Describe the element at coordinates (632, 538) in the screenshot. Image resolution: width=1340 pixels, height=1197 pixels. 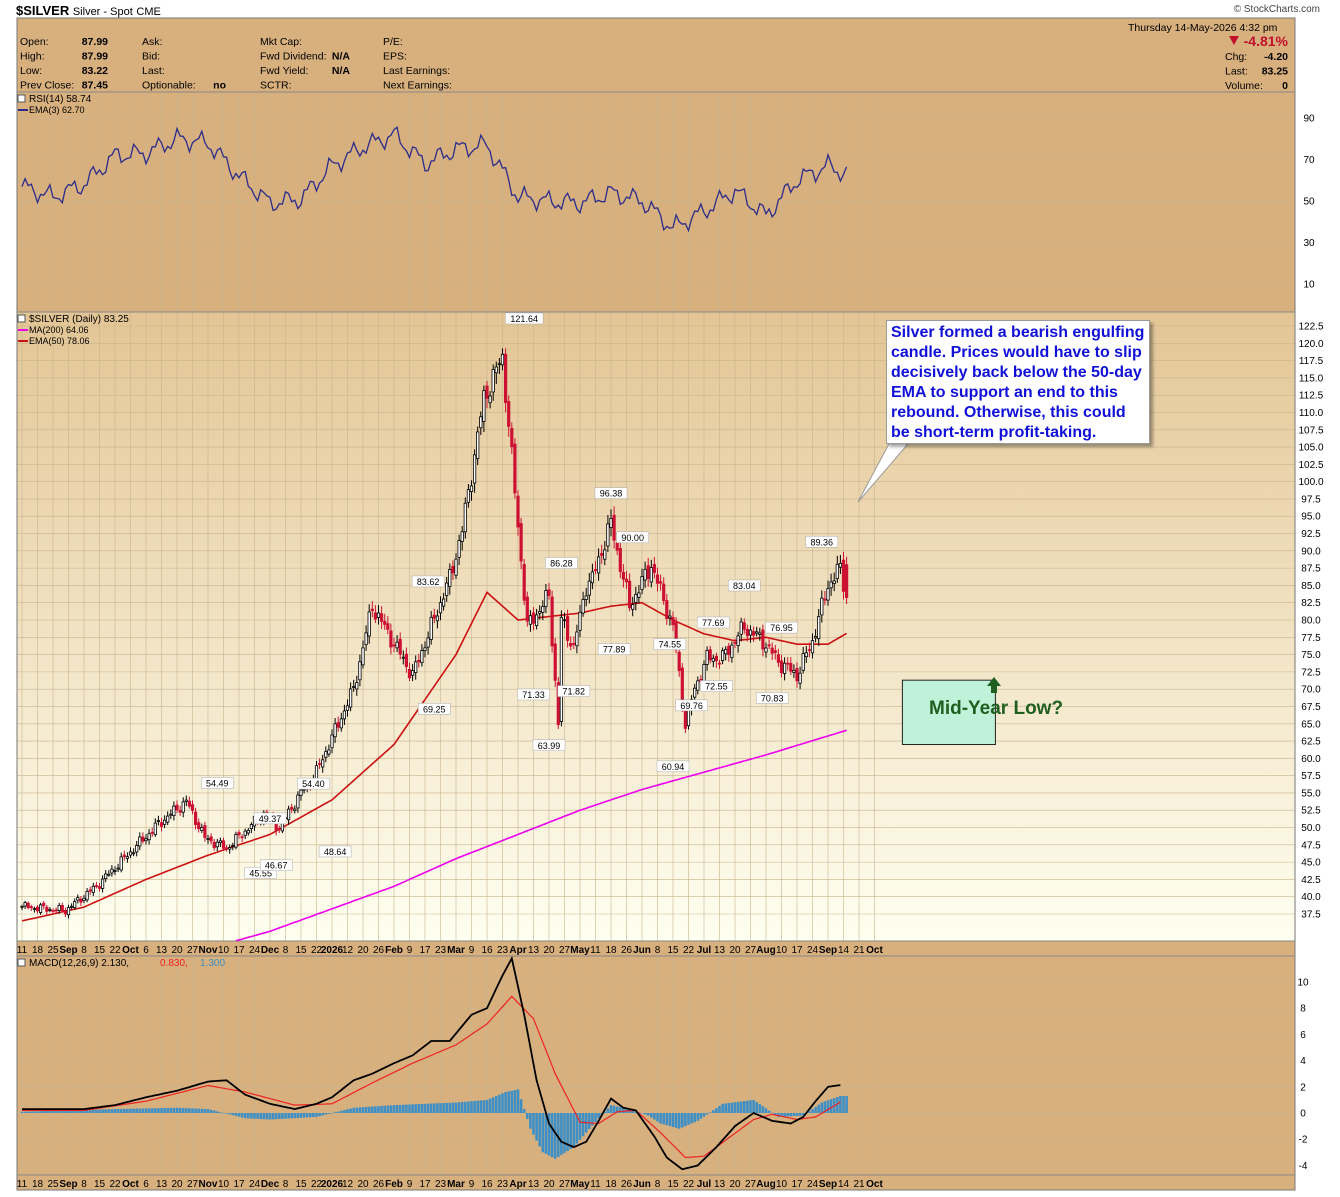
I see `price-label-text: 90.00` at that location.